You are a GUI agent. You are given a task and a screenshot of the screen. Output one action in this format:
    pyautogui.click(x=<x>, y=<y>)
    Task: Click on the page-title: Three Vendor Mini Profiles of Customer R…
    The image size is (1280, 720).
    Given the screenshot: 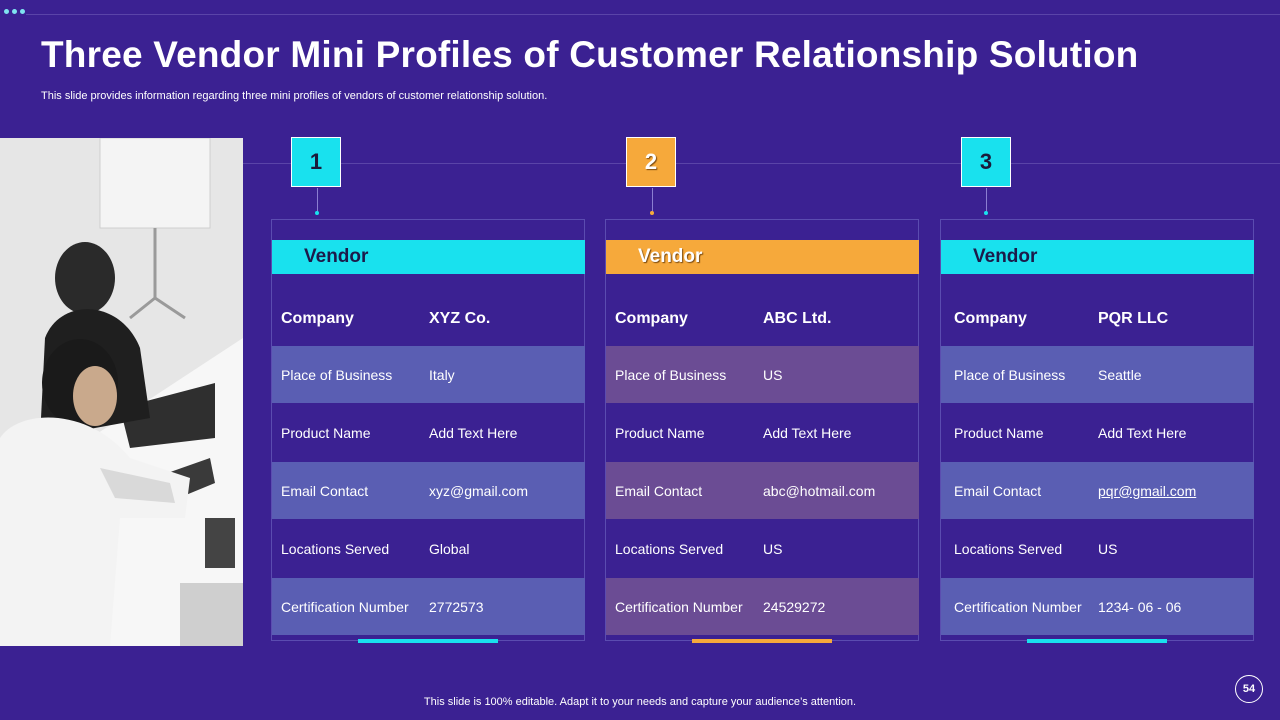 What is the action you would take?
    pyautogui.click(x=590, y=54)
    